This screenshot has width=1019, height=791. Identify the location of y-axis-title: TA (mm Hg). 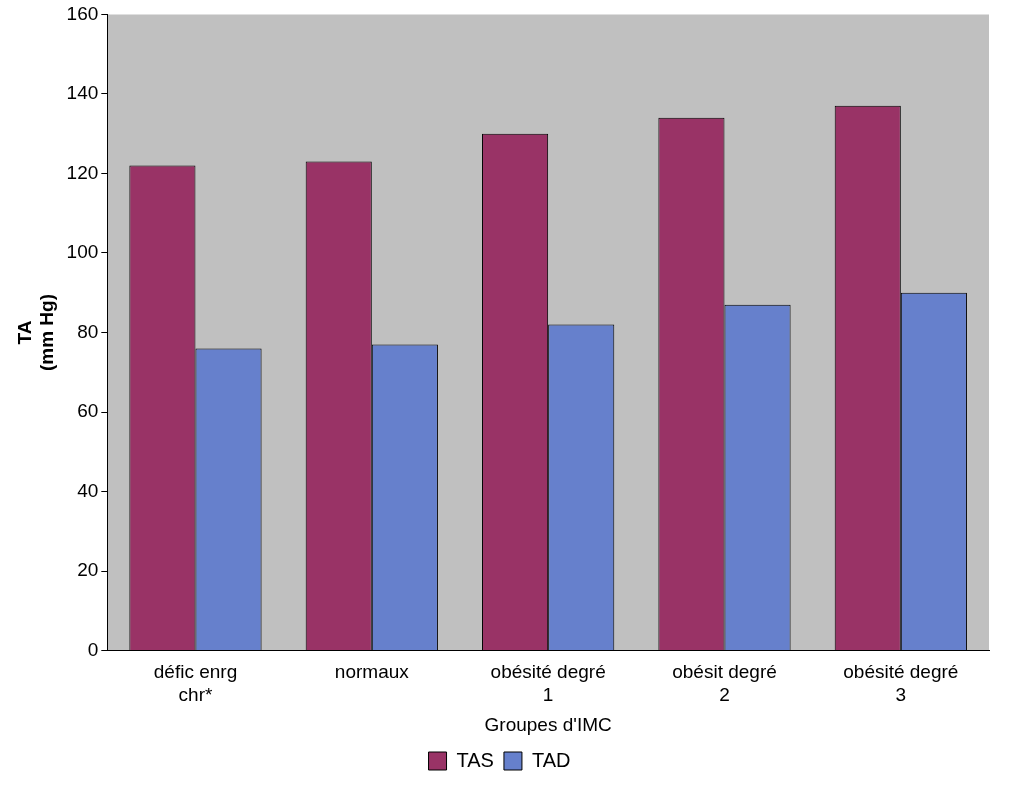
(35, 332).